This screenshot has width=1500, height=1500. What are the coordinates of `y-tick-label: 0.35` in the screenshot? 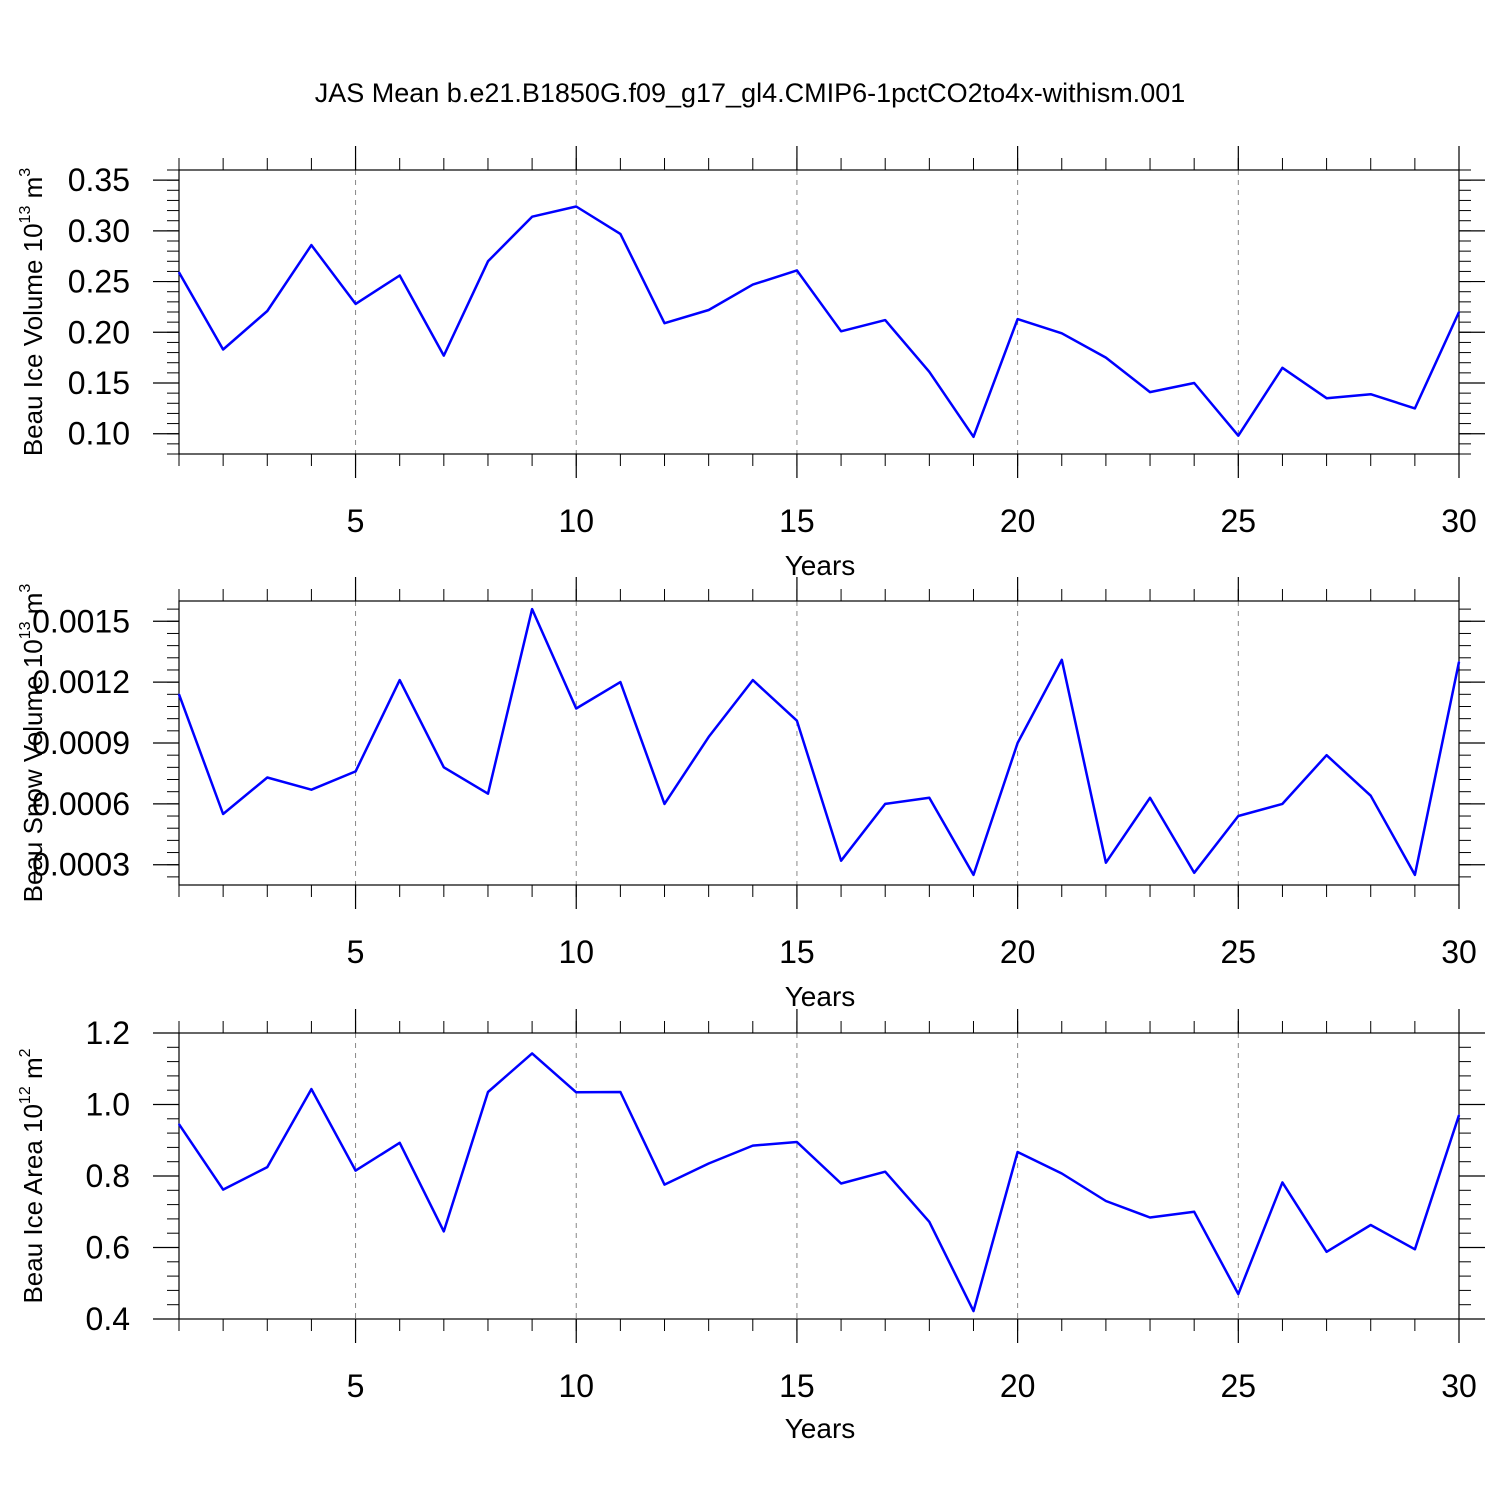 It's located at (99, 180).